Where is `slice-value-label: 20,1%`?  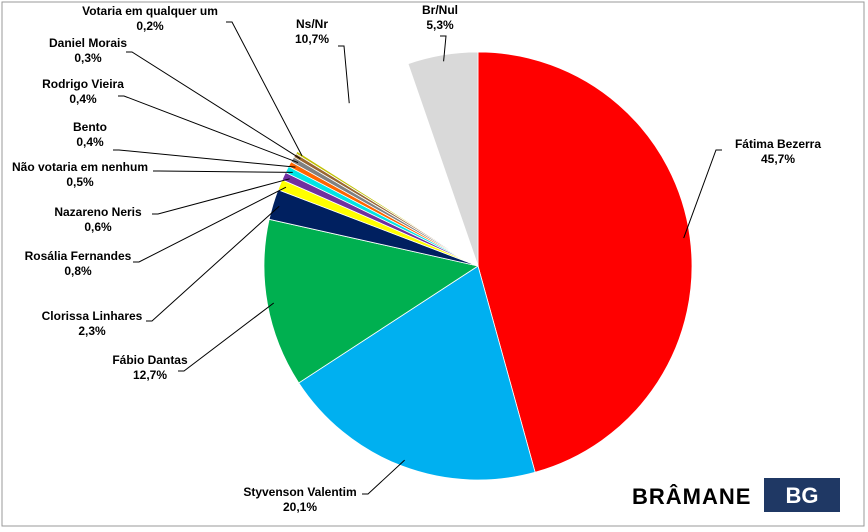
slice-value-label: 20,1% is located at coordinates (300, 507).